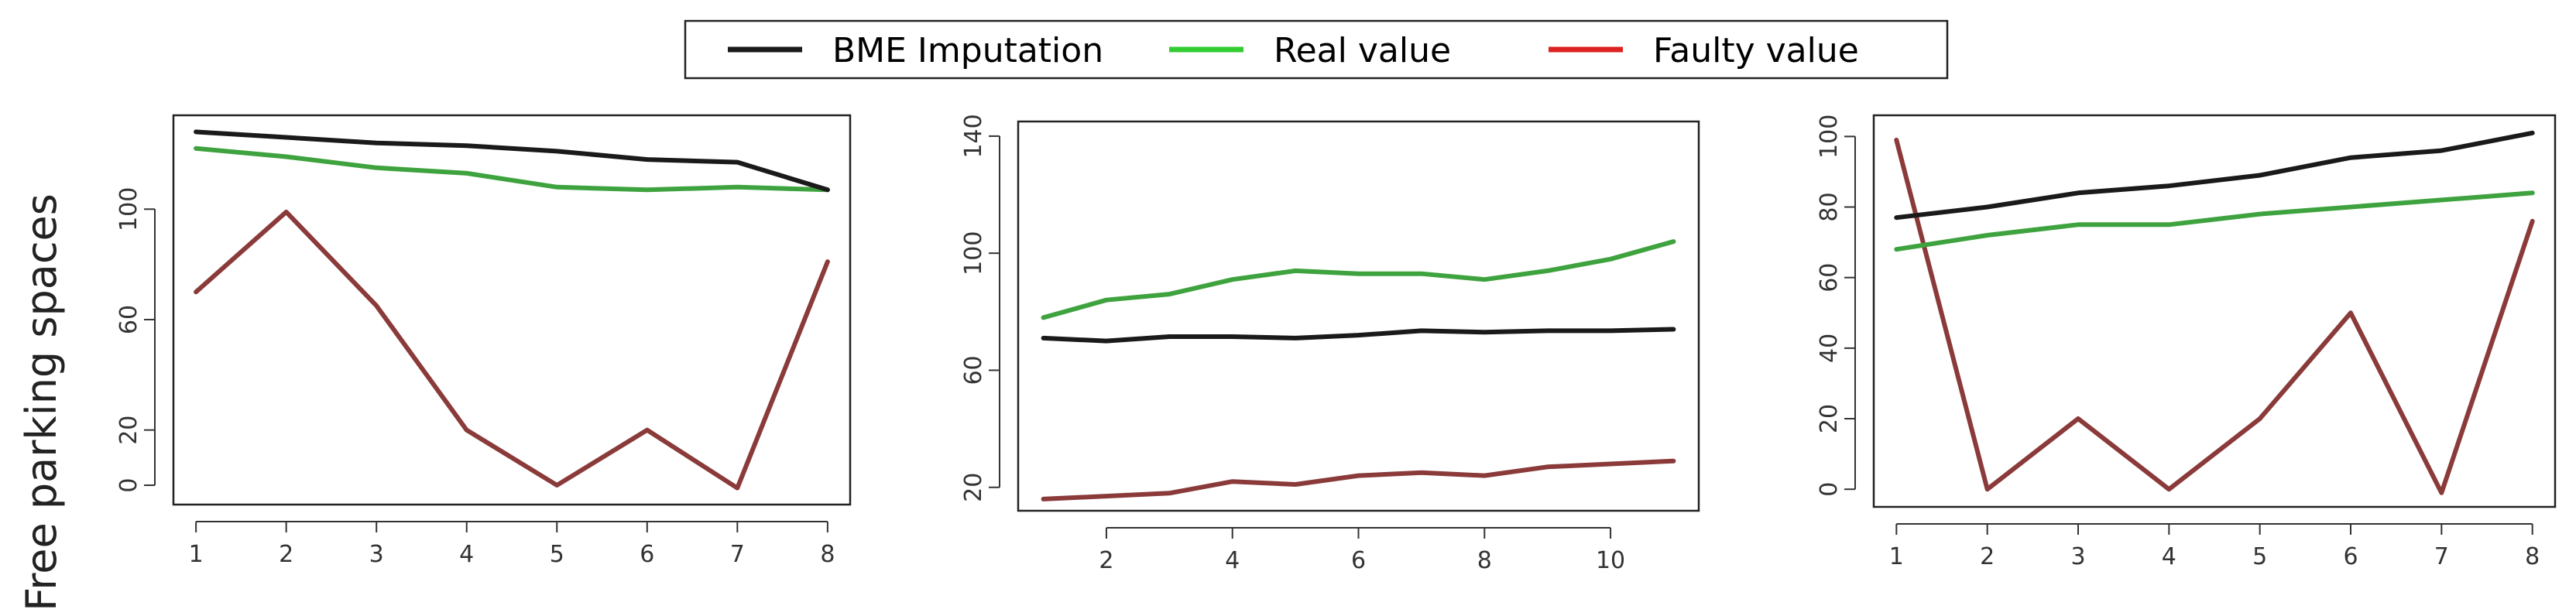 The width and height of the screenshot is (2576, 616). I want to click on legend-label-bme: BME Imputation, so click(967, 50).